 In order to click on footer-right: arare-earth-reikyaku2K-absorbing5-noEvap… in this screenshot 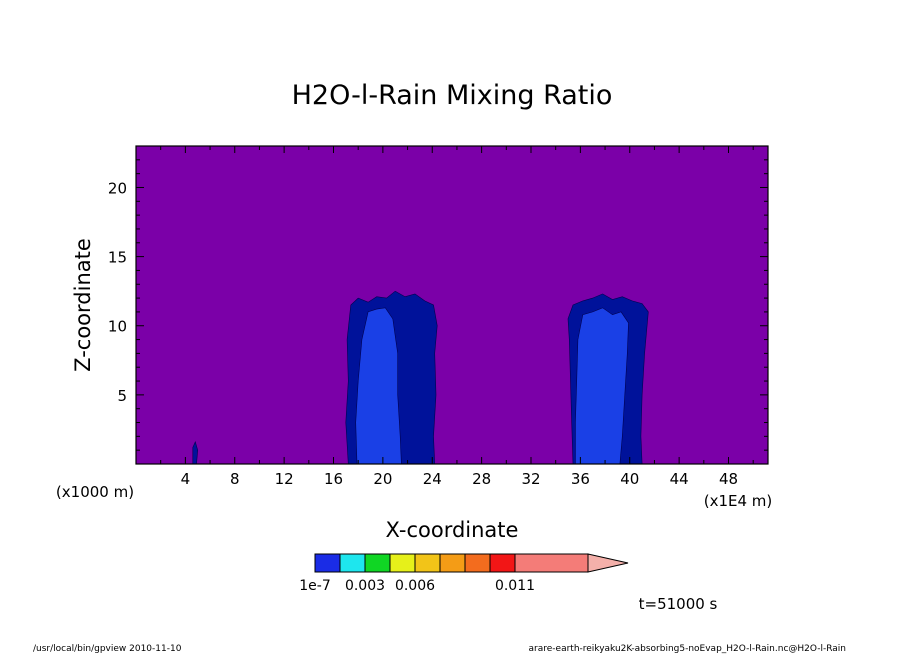, I will do `click(687, 649)`.